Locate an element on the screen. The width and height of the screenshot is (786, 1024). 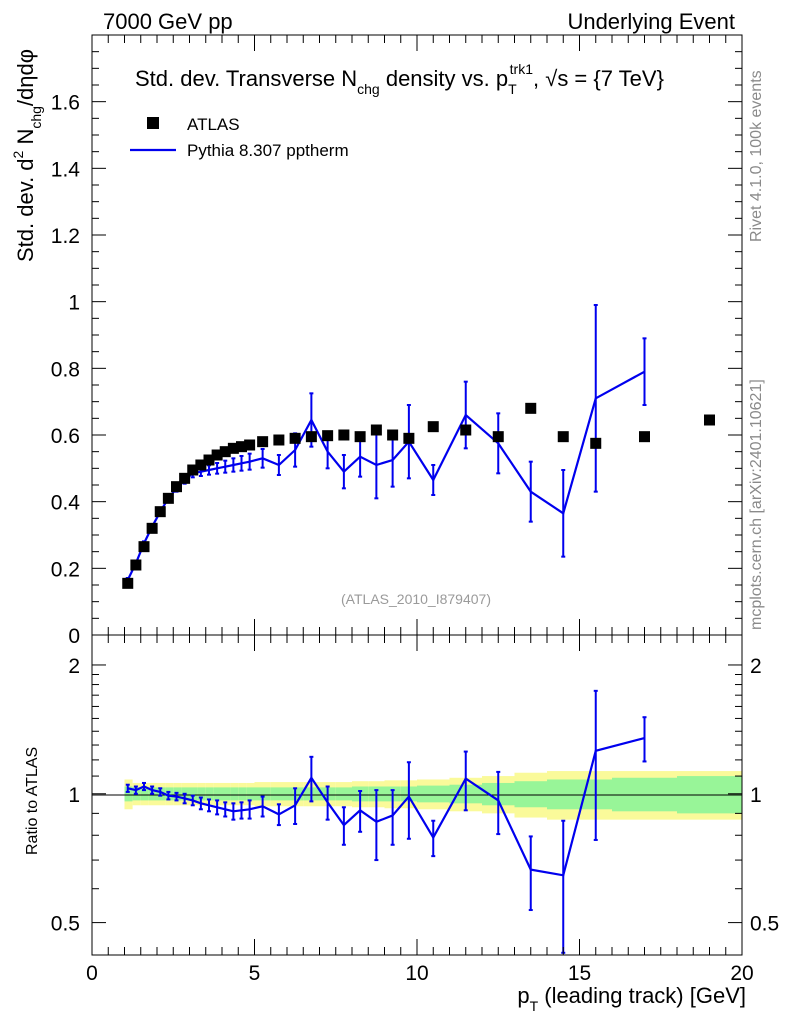
x-tick-label: 10 is located at coordinates (416, 973).